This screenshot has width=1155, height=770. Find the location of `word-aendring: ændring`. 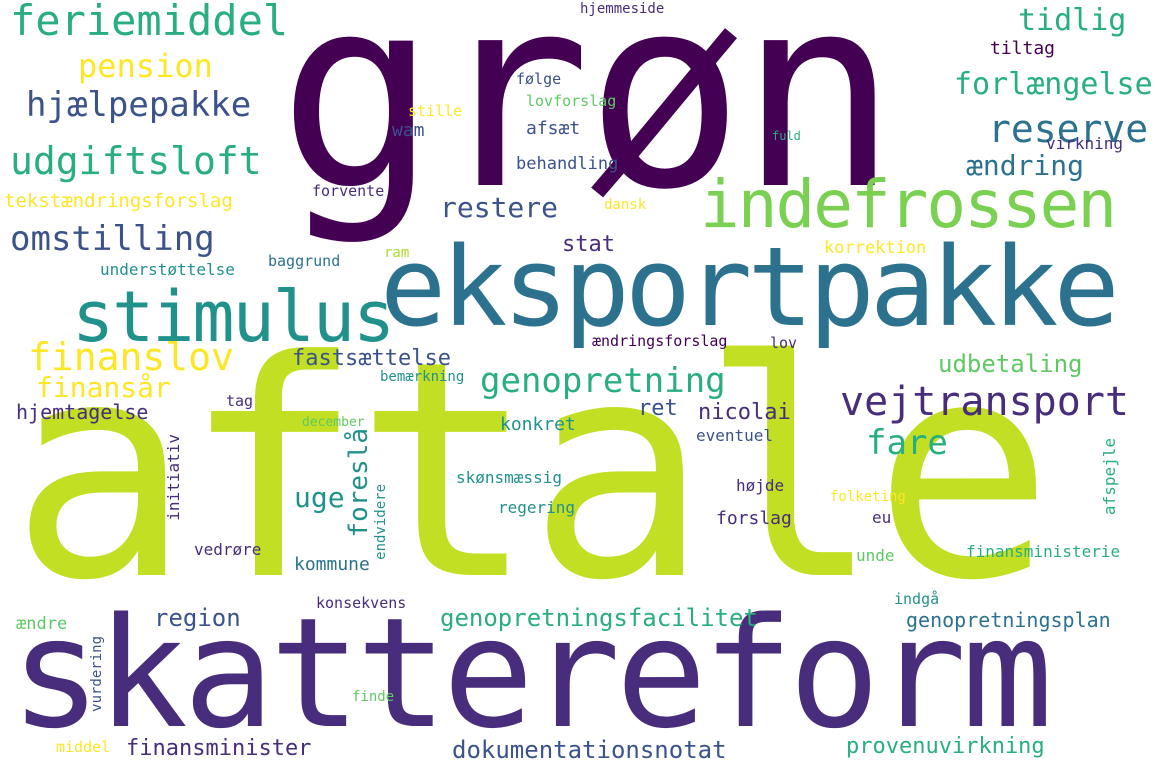

word-aendring: ændring is located at coordinates (1025, 165).